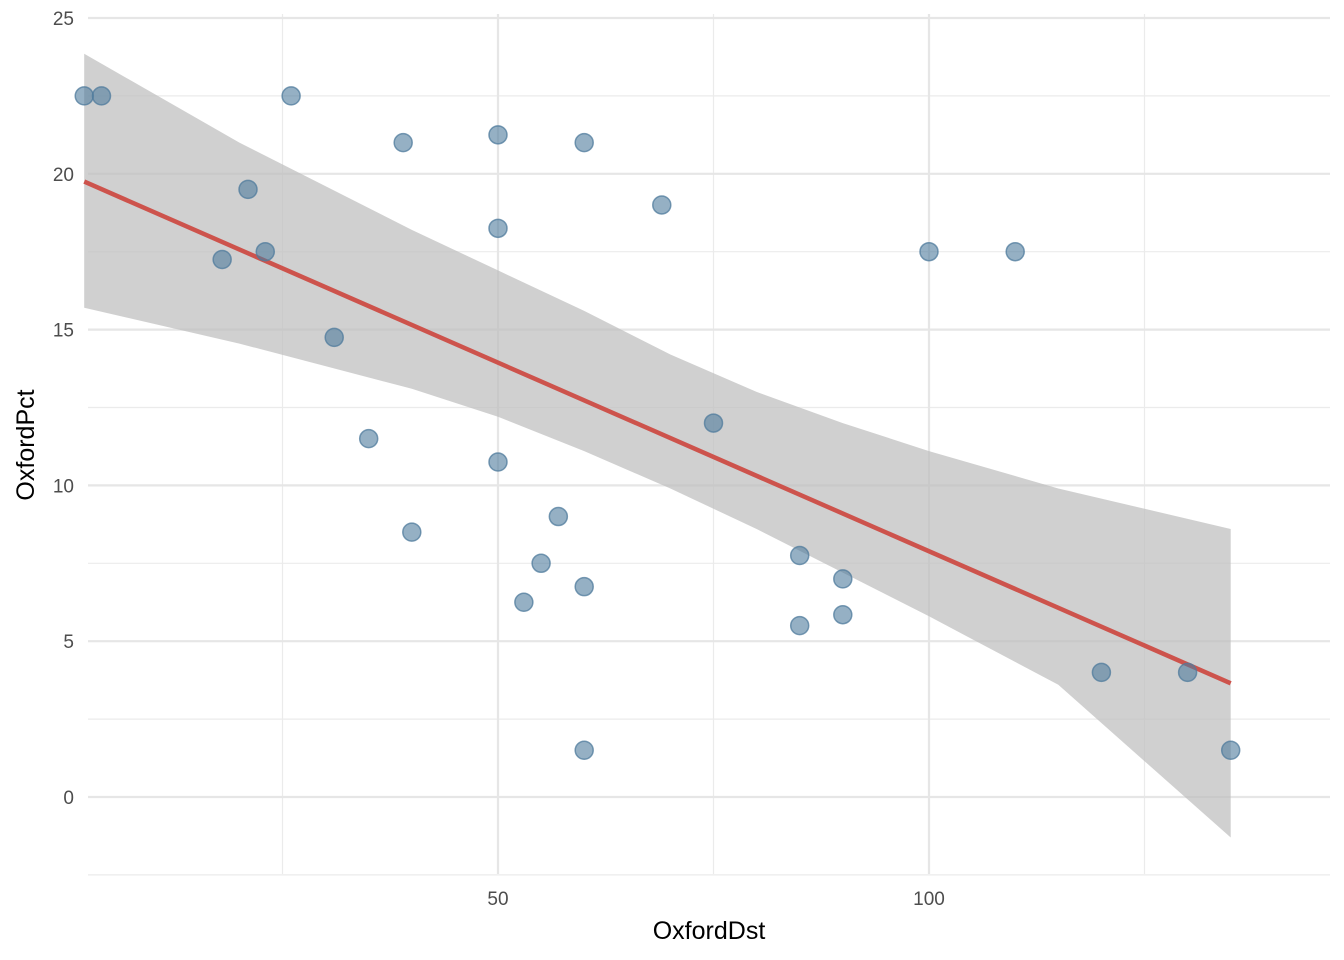 Image resolution: width=1344 pixels, height=960 pixels. Describe the element at coordinates (709, 931) in the screenshot. I see `x-axis-title: OxfordDst` at that location.